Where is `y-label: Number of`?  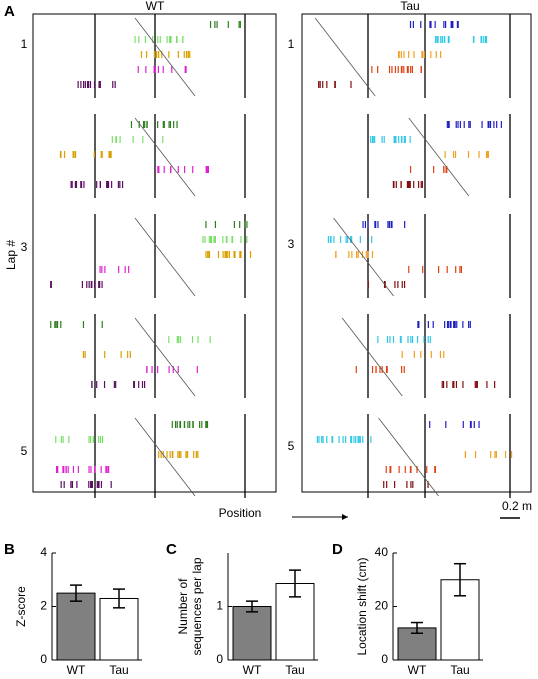
y-label: Number of is located at coordinates (183, 606).